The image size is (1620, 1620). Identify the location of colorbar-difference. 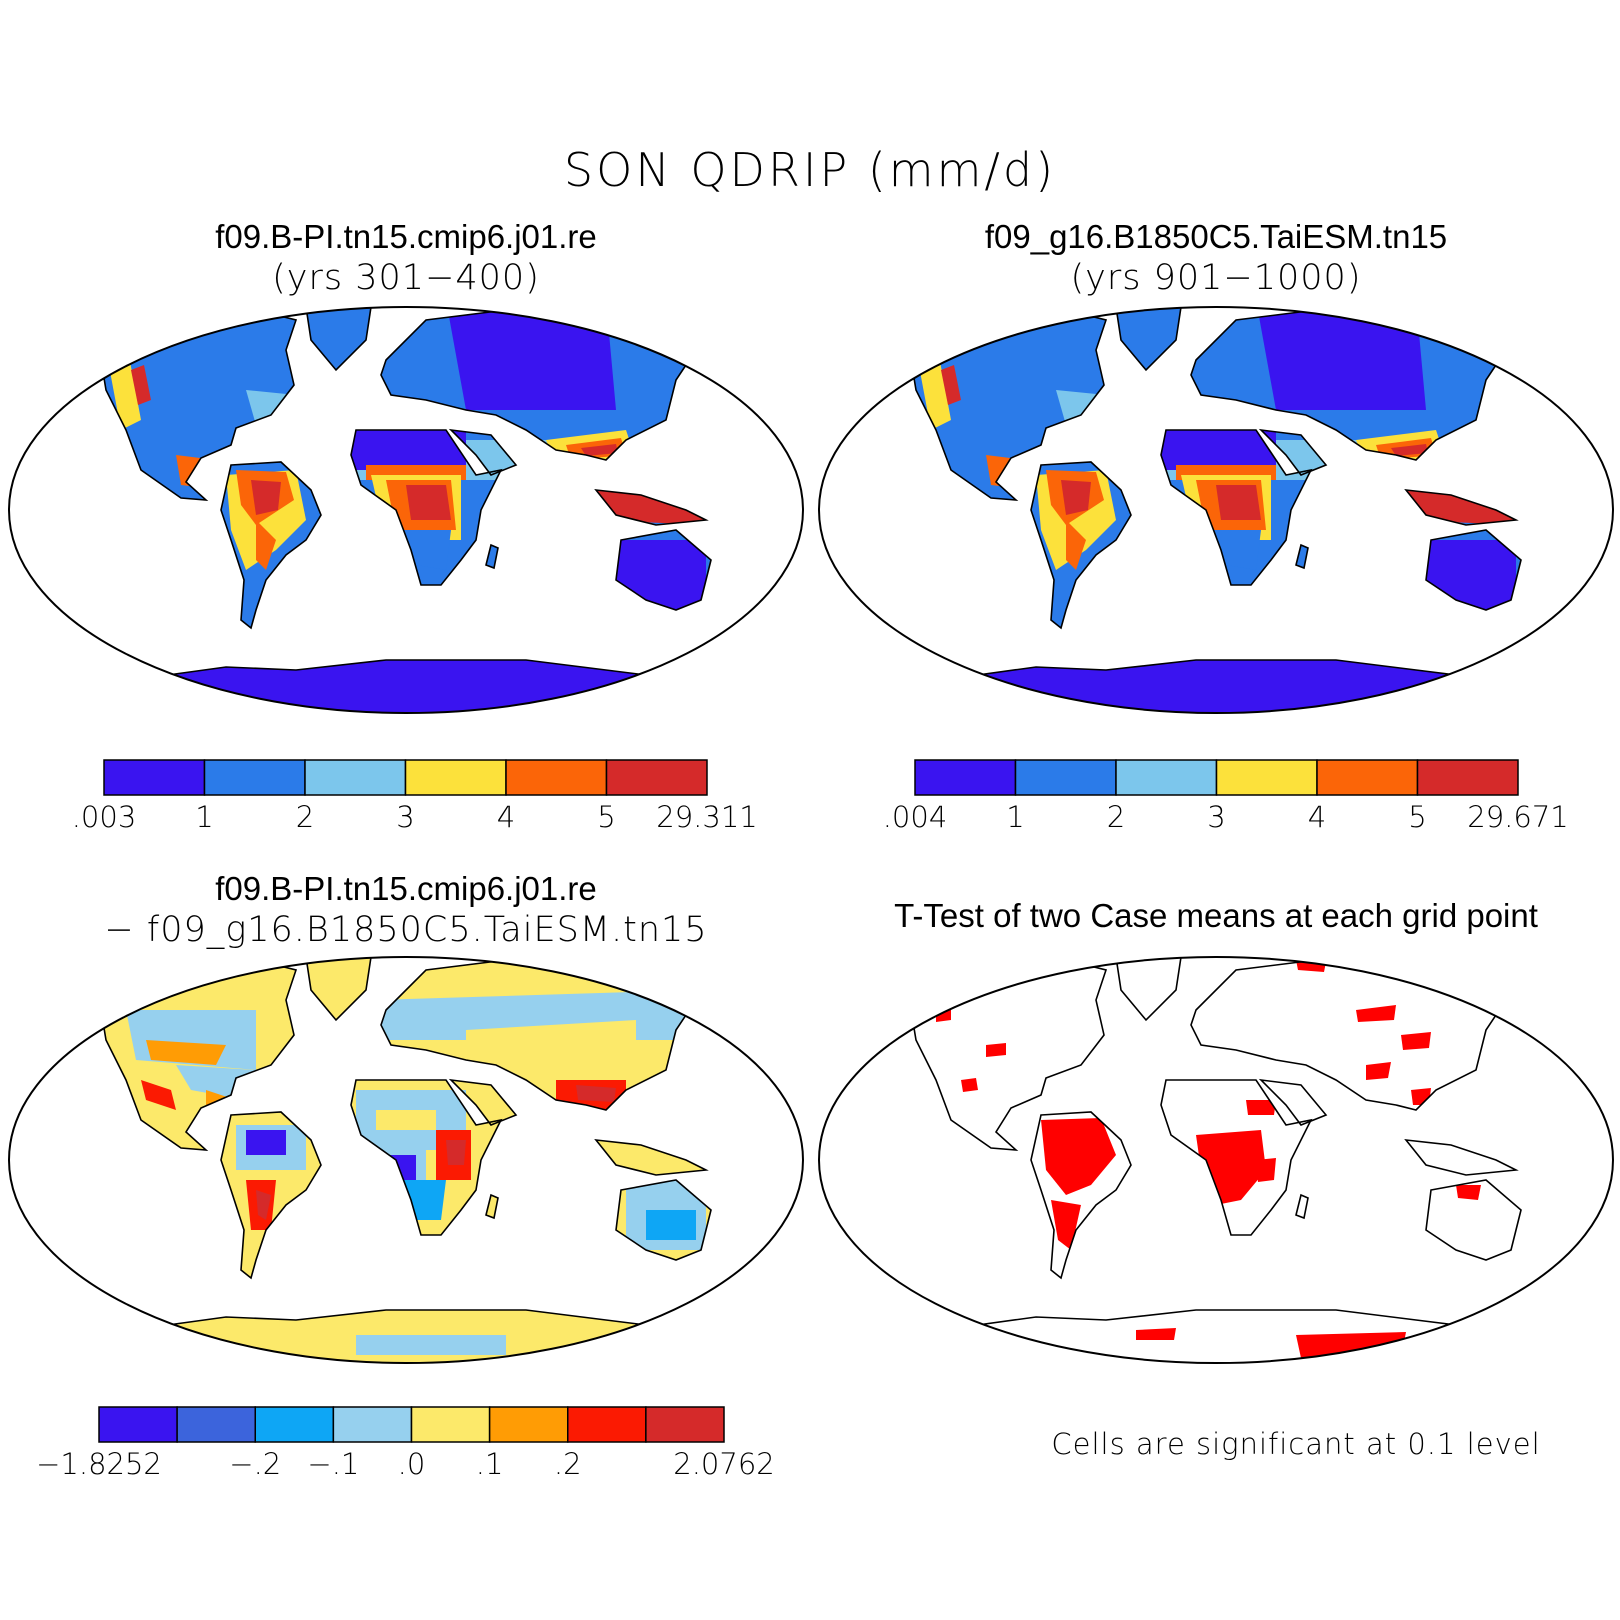
(411, 1424).